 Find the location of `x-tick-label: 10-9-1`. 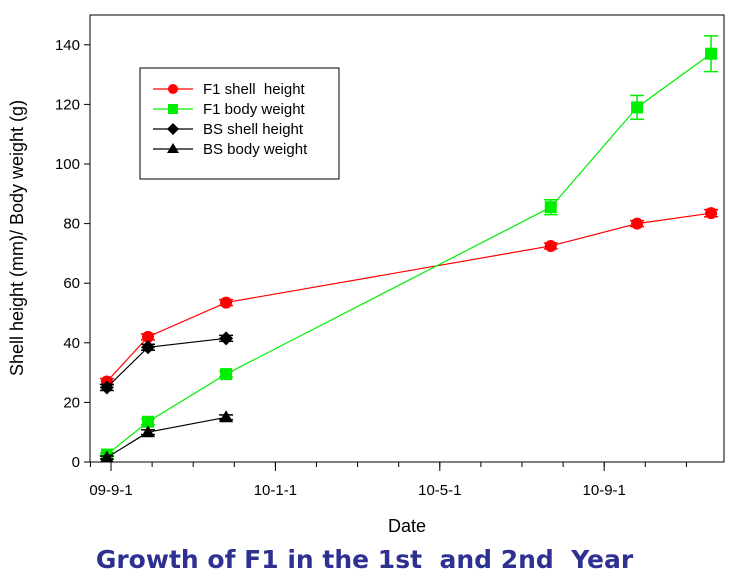

x-tick-label: 10-9-1 is located at coordinates (604, 490).